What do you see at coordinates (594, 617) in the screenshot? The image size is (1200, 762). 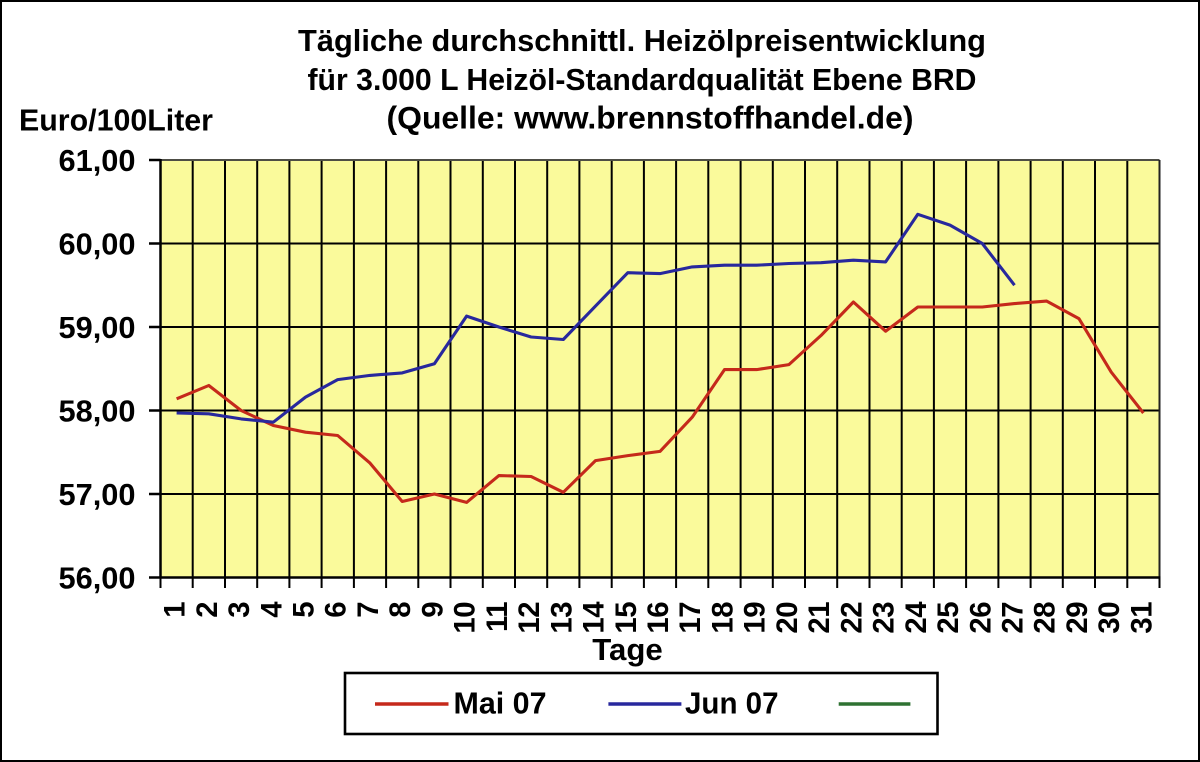 I see `svg-text: 14` at bounding box center [594, 617].